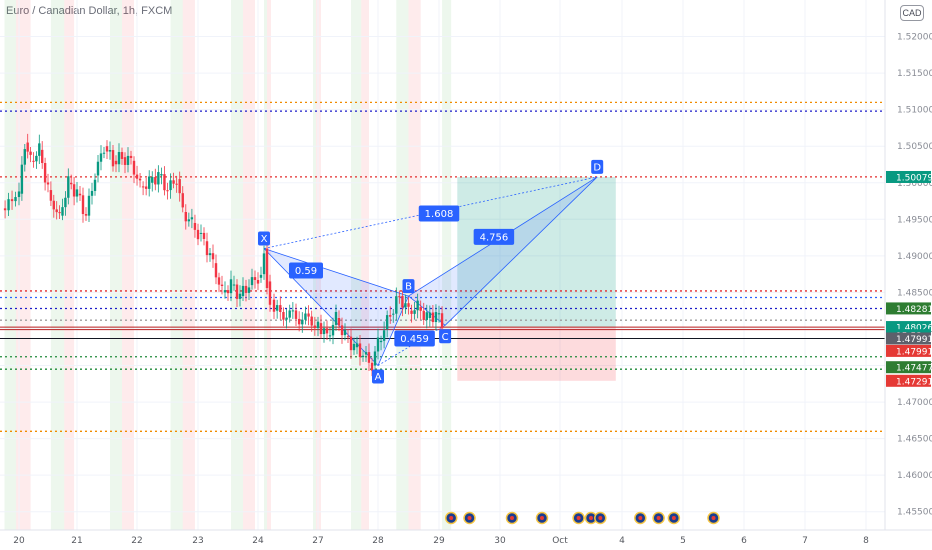 This screenshot has width=932, height=550. I want to click on x-tick-label: 29, so click(439, 541).